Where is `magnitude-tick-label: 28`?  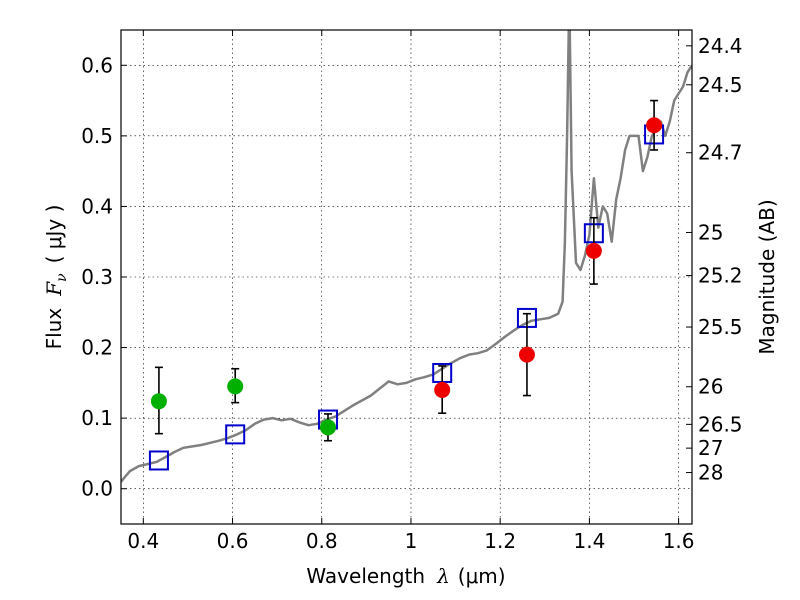
magnitude-tick-label: 28 is located at coordinates (710, 473).